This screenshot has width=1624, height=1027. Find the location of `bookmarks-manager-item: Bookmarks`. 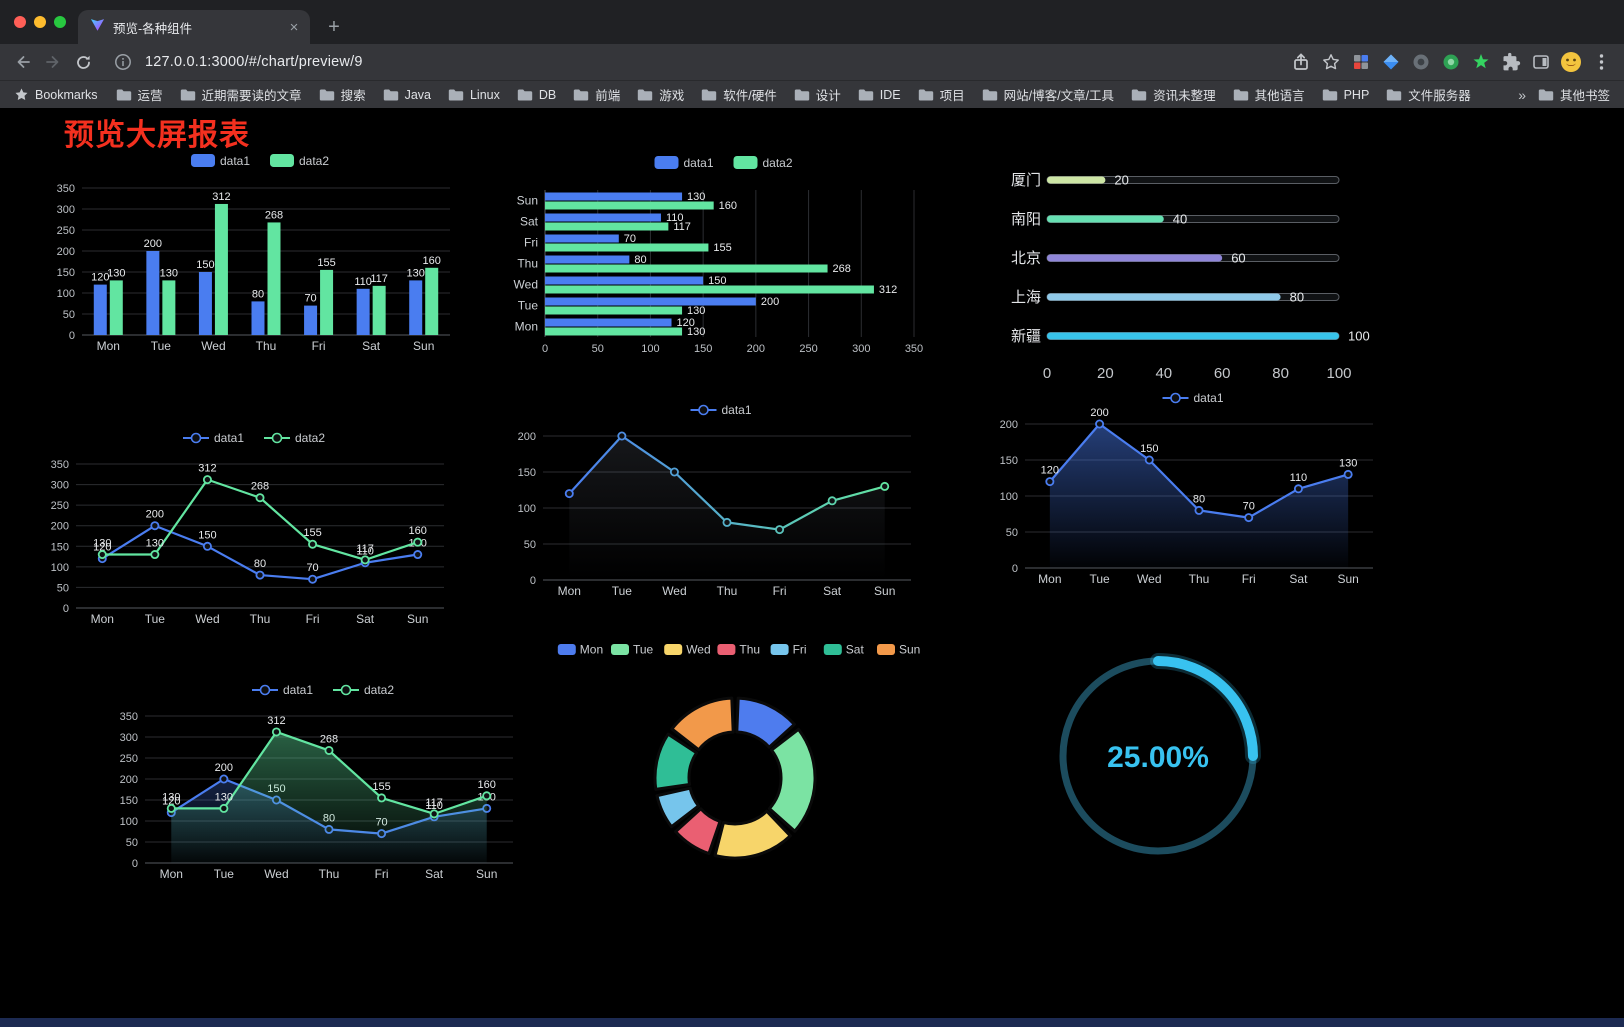

bookmarks-manager-item: Bookmarks is located at coordinates (56, 94).